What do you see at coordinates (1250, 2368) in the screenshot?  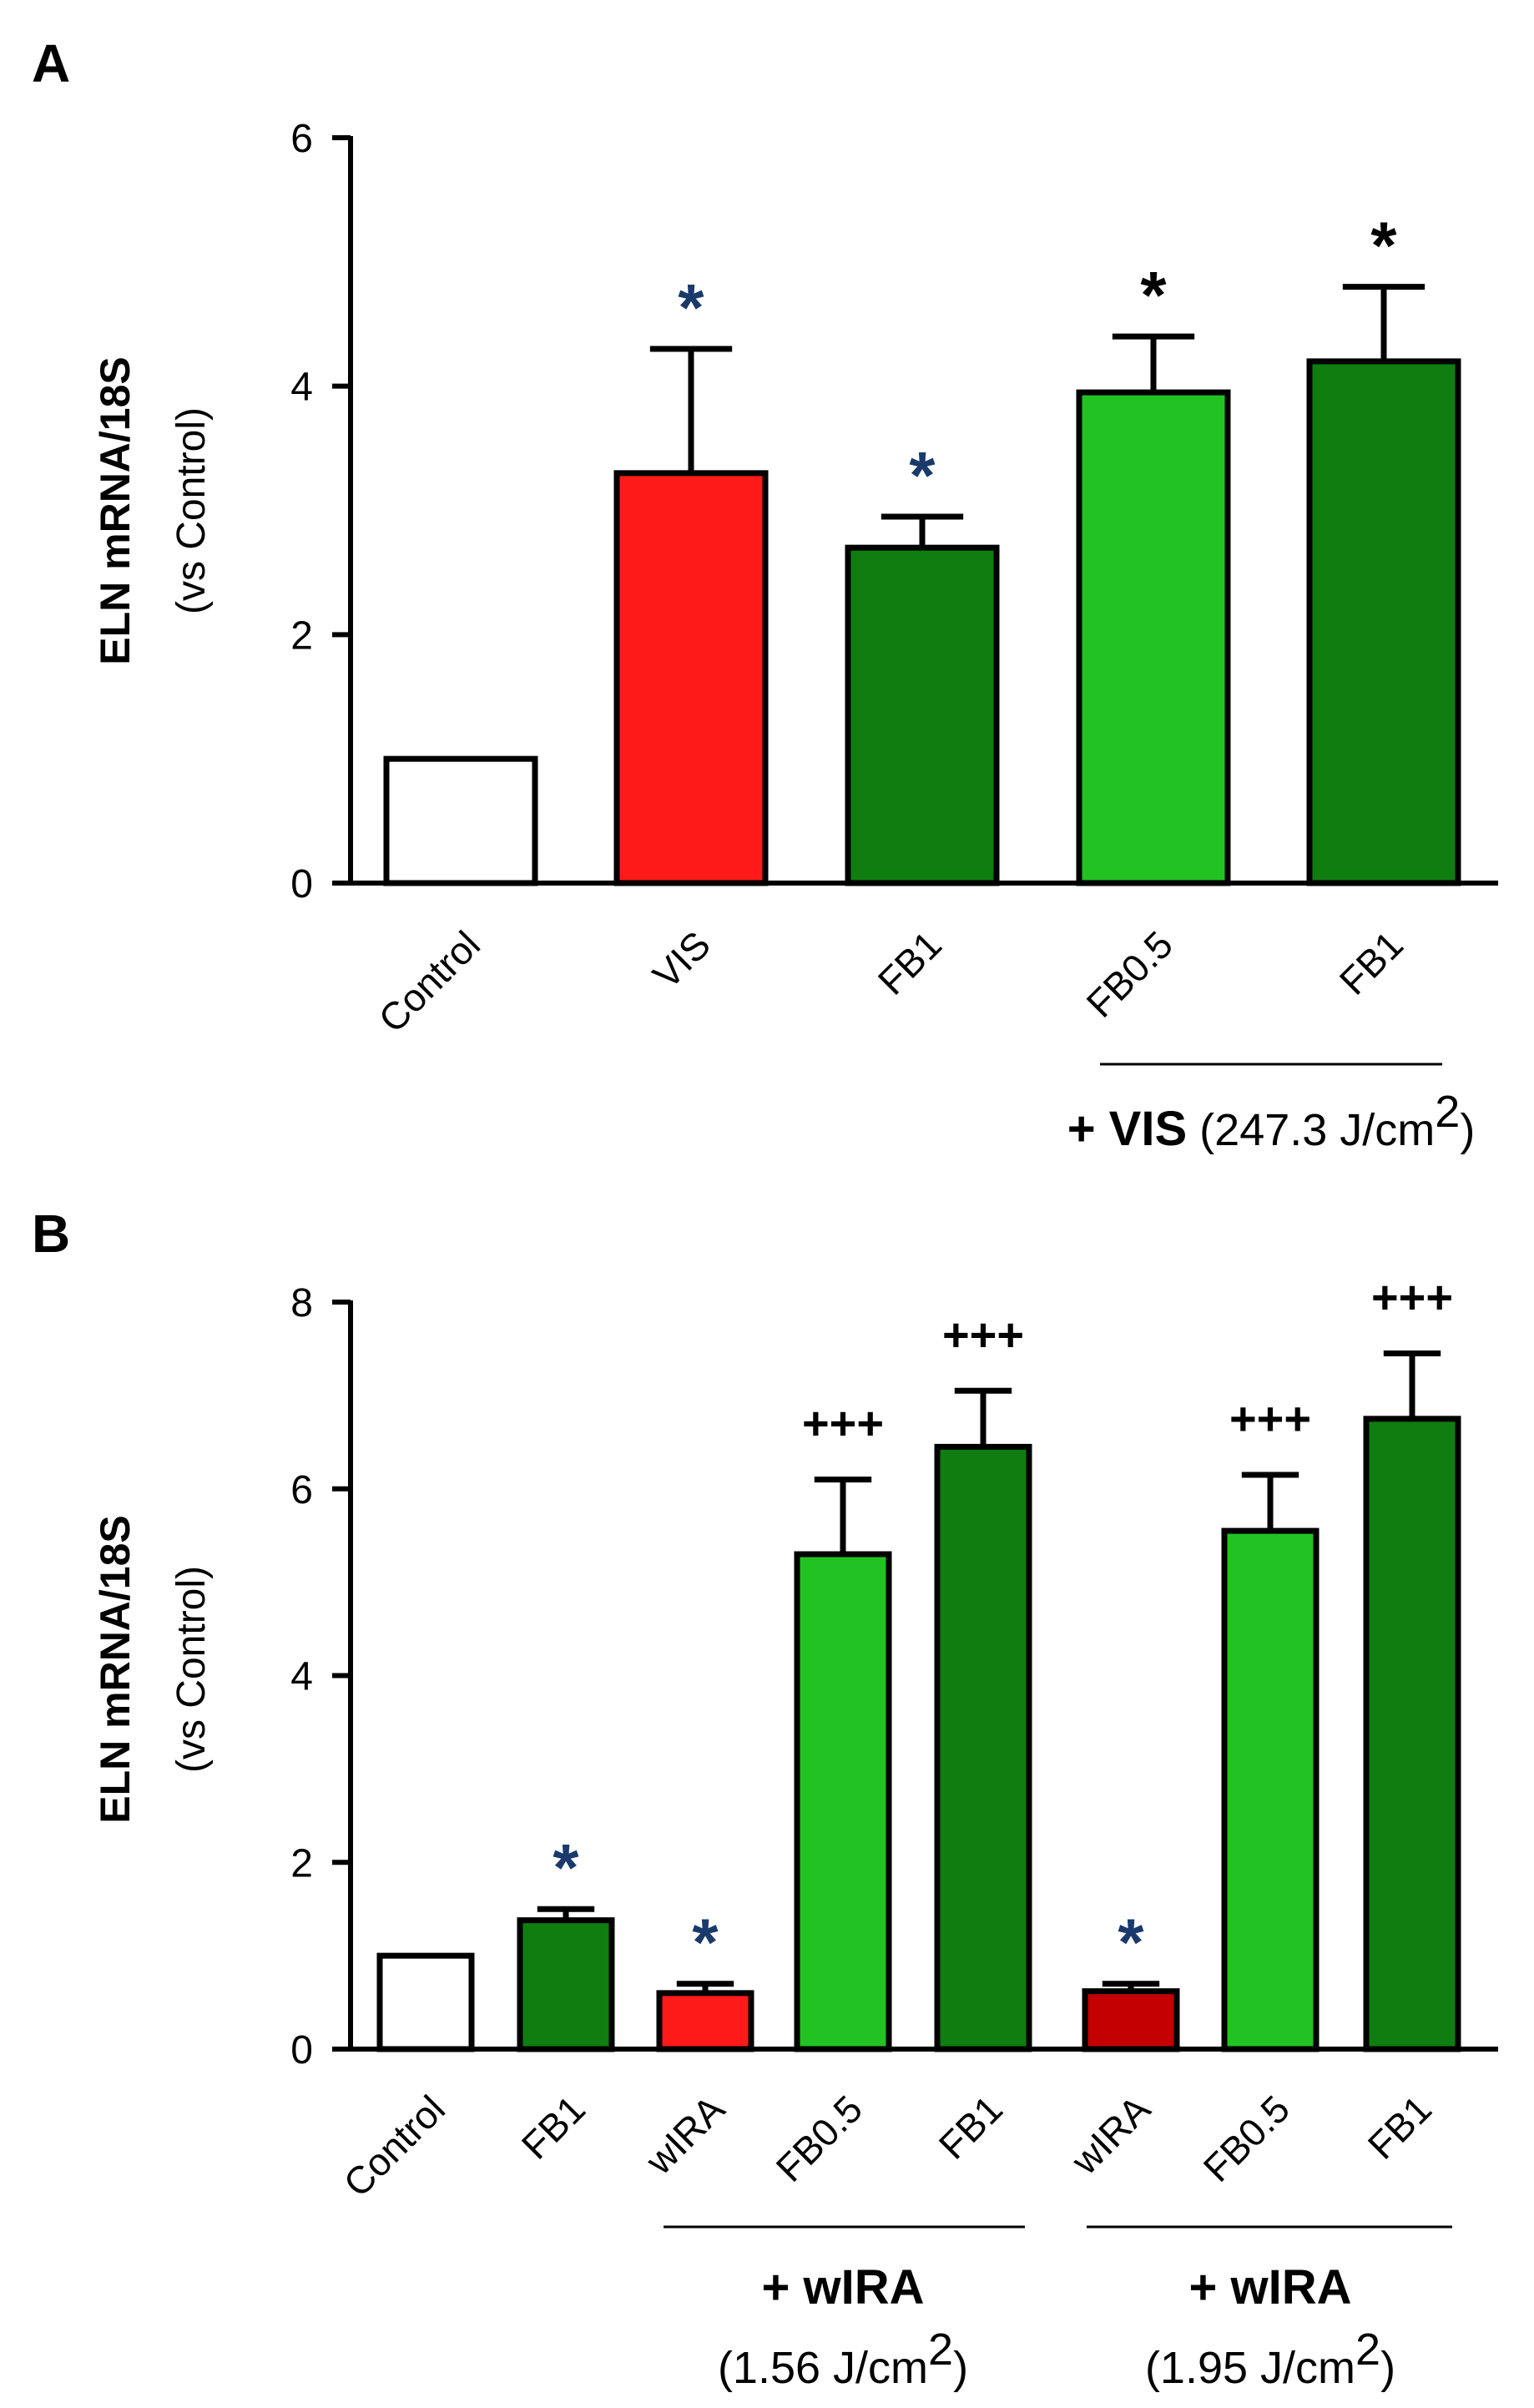 I see `group-label-dose: (1.95 J/cm` at bounding box center [1250, 2368].